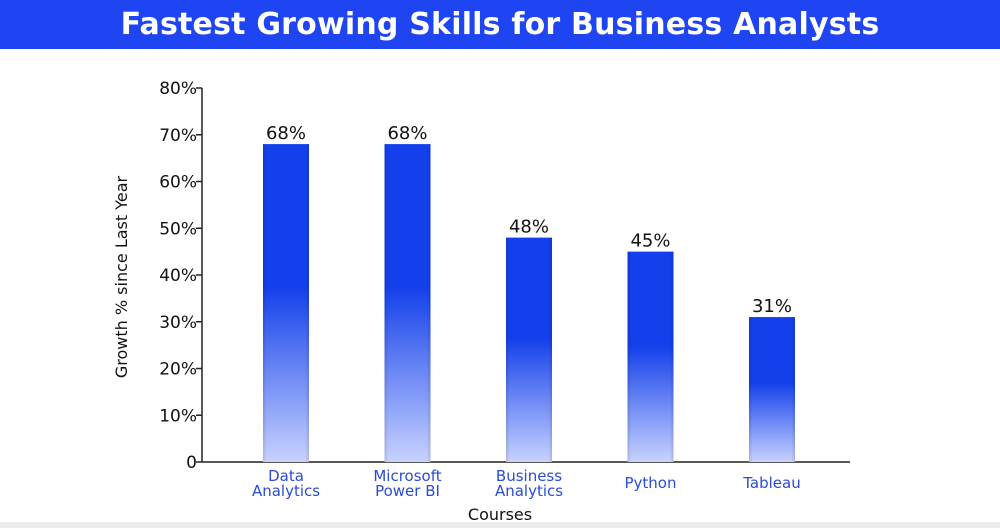 The width and height of the screenshot is (1000, 528). Describe the element at coordinates (407, 476) in the screenshot. I see `x-tick-label: Microsoft` at that location.